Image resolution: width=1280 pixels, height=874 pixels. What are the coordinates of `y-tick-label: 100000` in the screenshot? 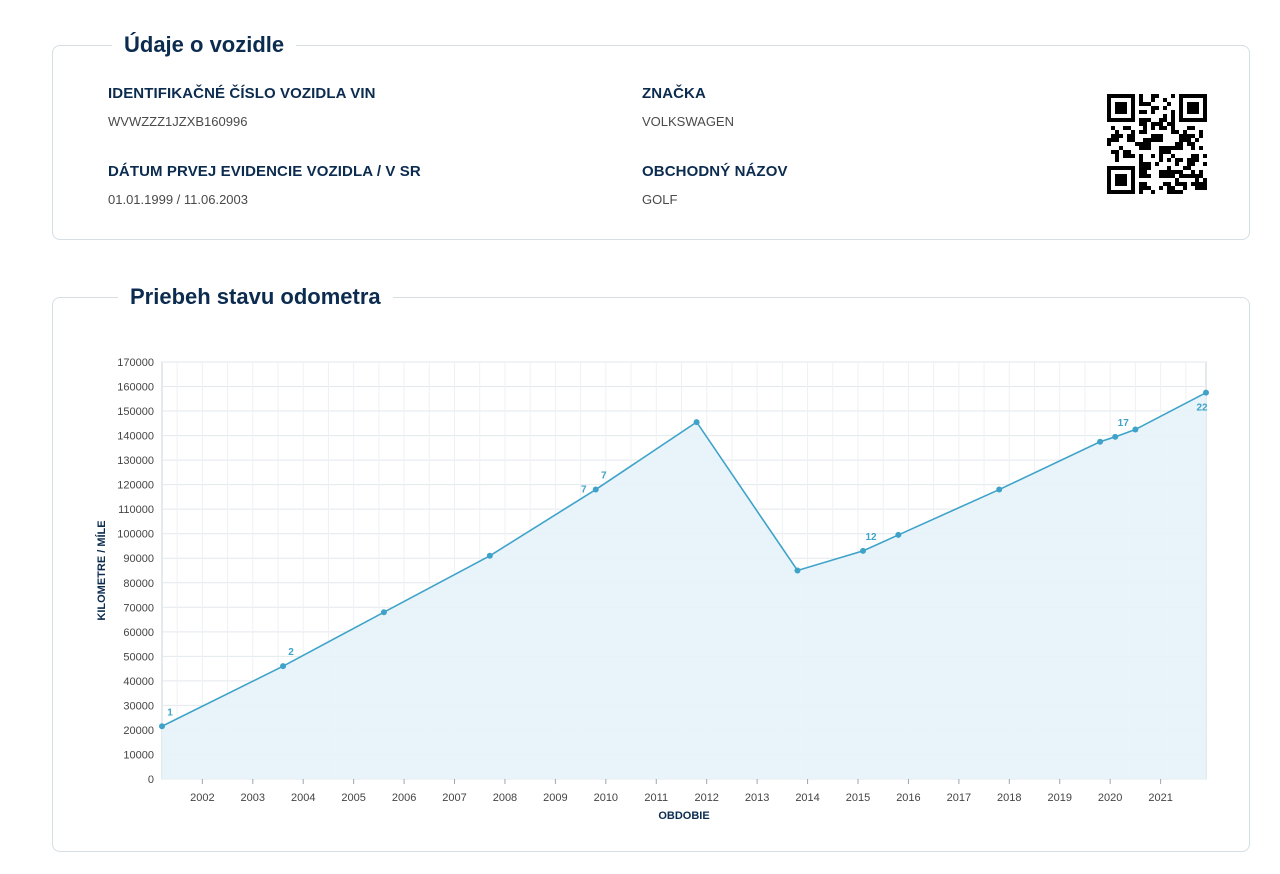 It's located at (135, 535).